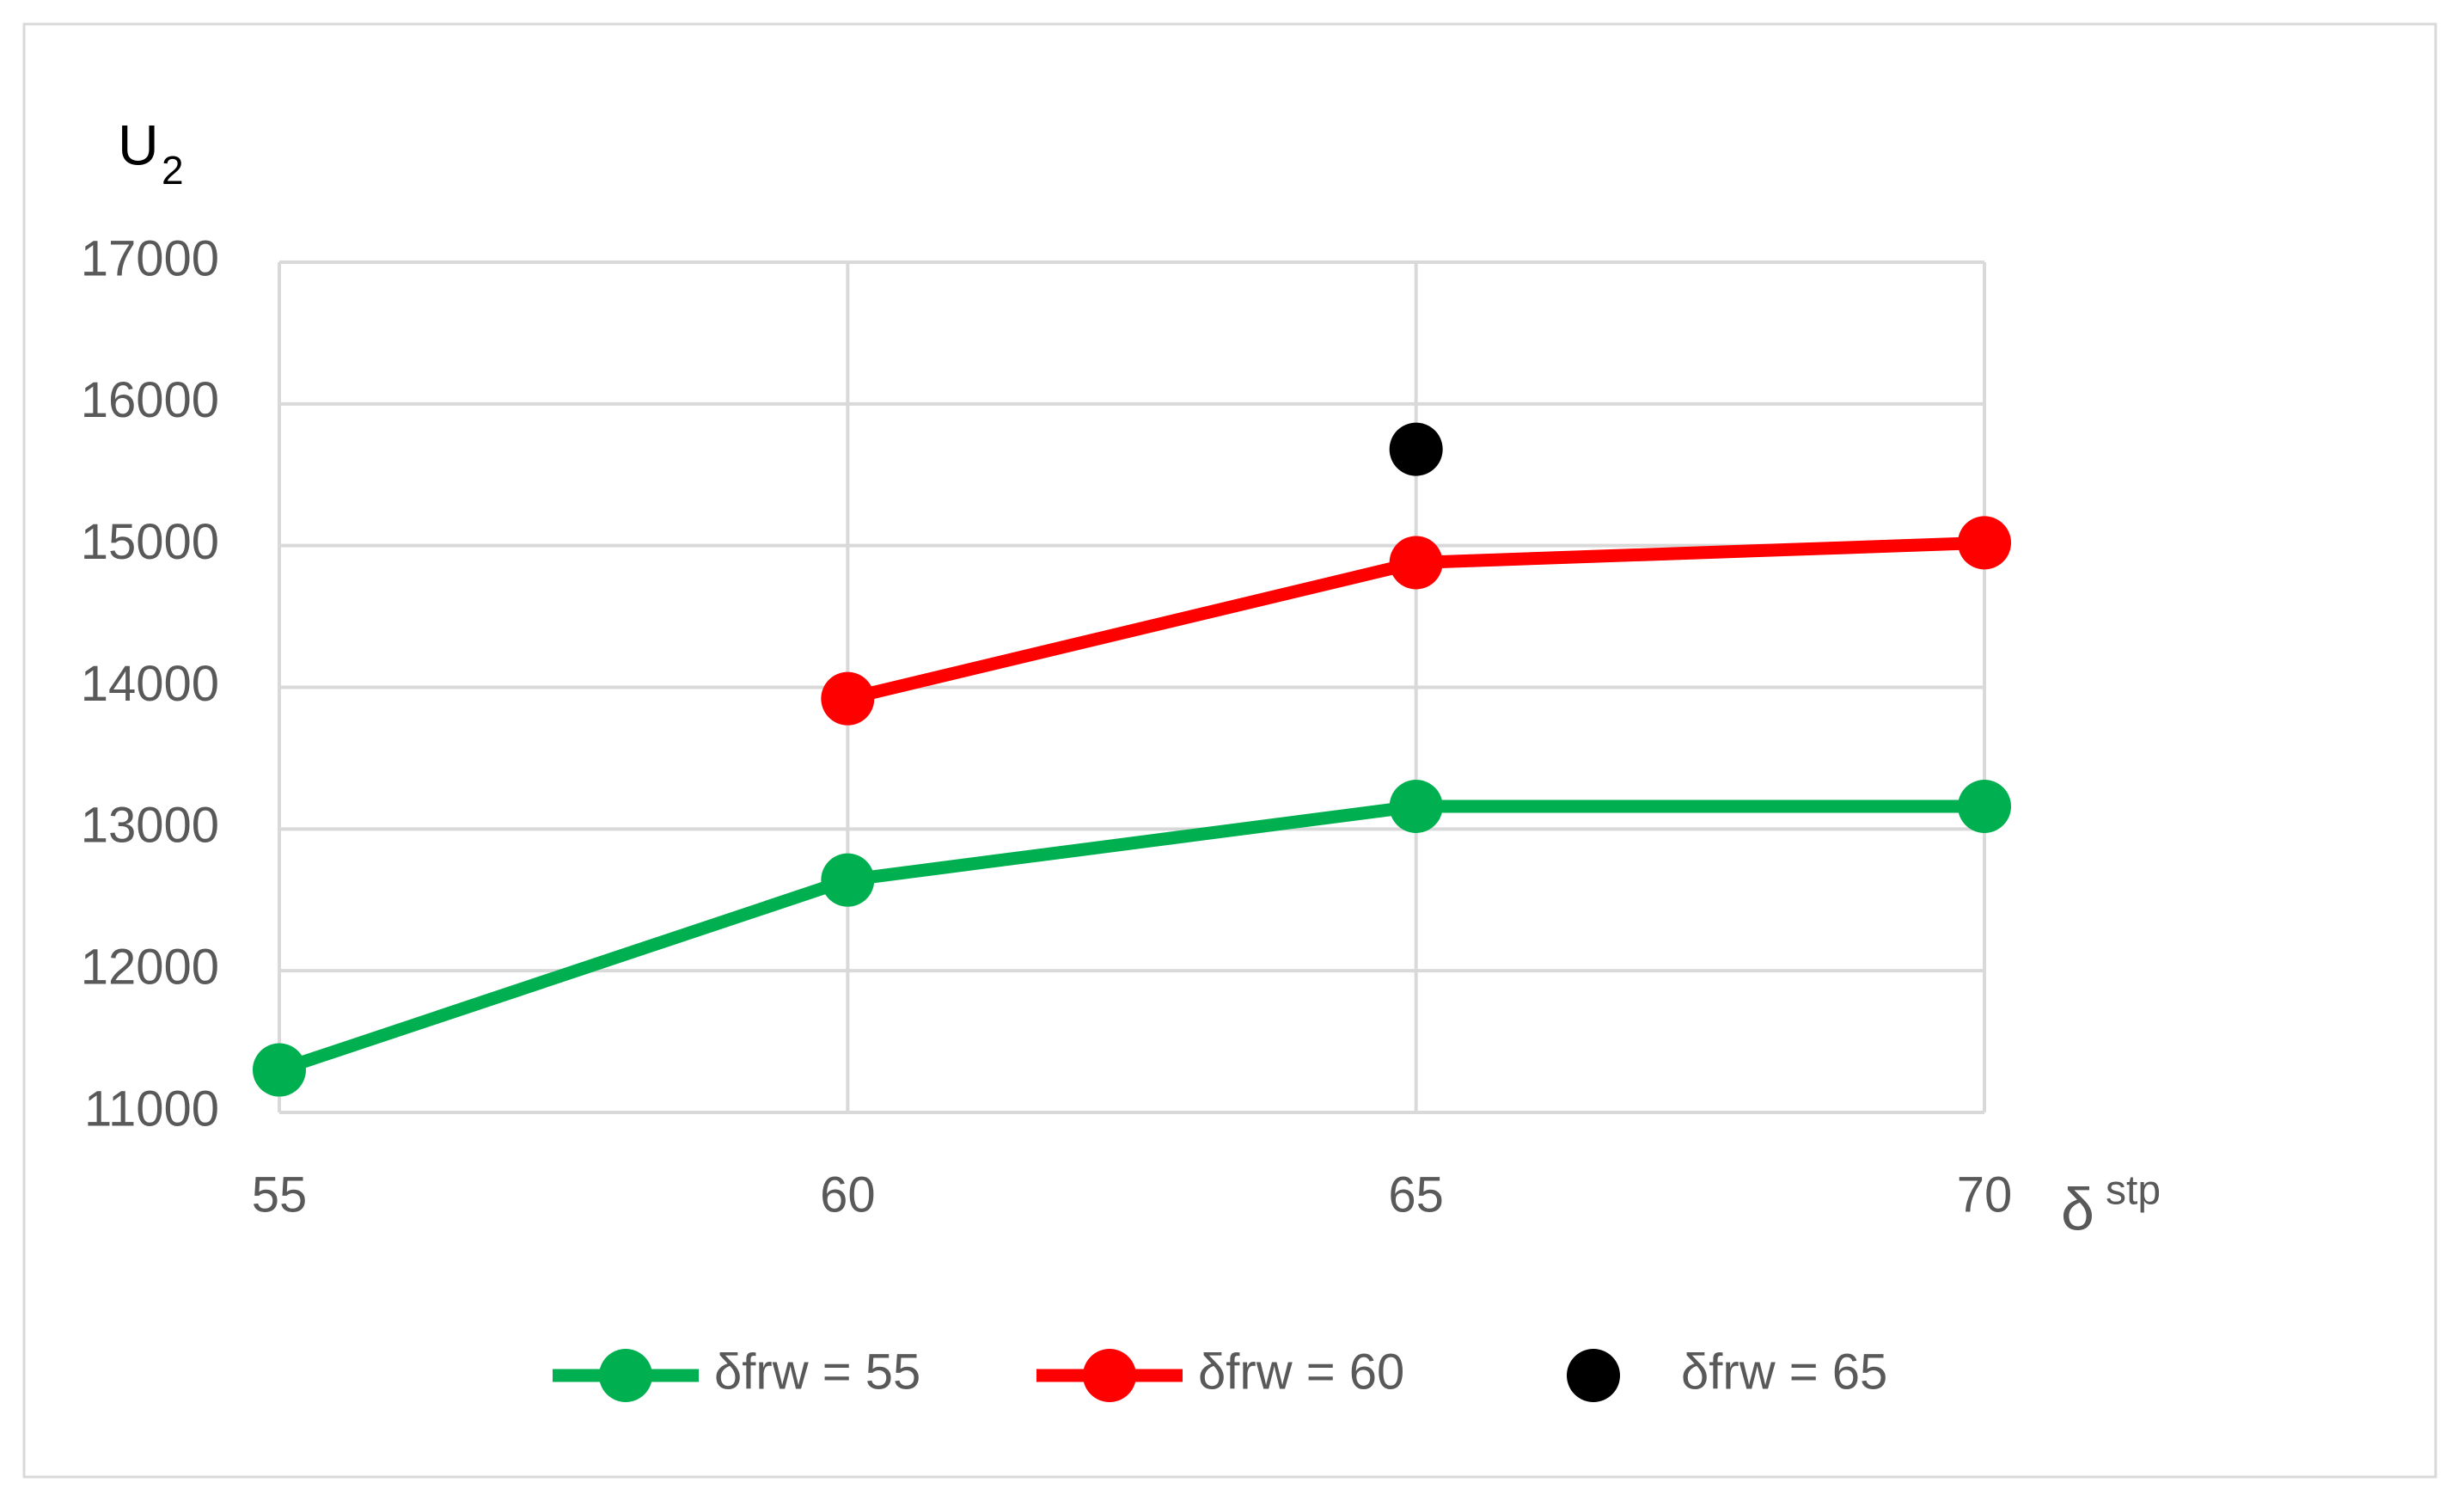  Describe the element at coordinates (138, 144) in the screenshot. I see `y-axis-label: U` at that location.